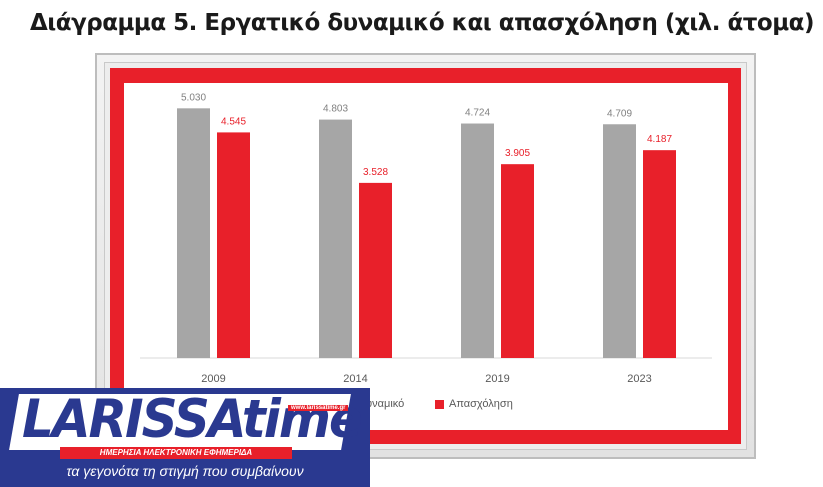 This screenshot has height=487, width=823. What do you see at coordinates (619, 241) in the screenshot?
I see `bar-labor-2023` at bounding box center [619, 241].